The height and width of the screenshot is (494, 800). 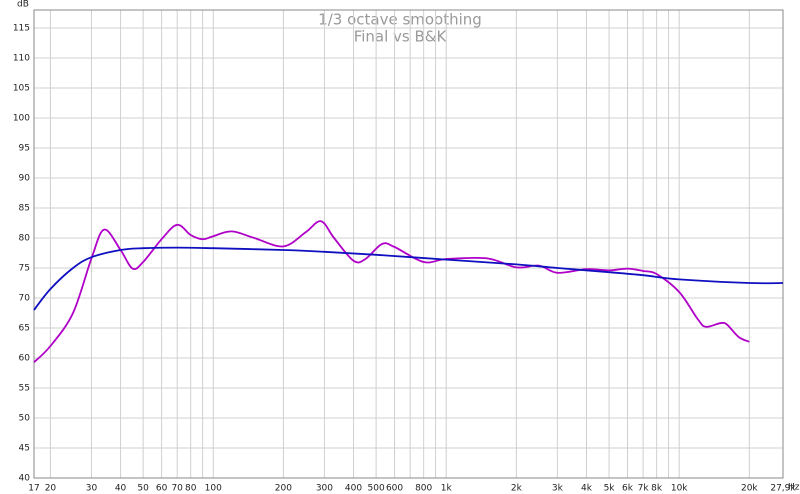 I want to click on x-tick-label: 4k, so click(x=587, y=489).